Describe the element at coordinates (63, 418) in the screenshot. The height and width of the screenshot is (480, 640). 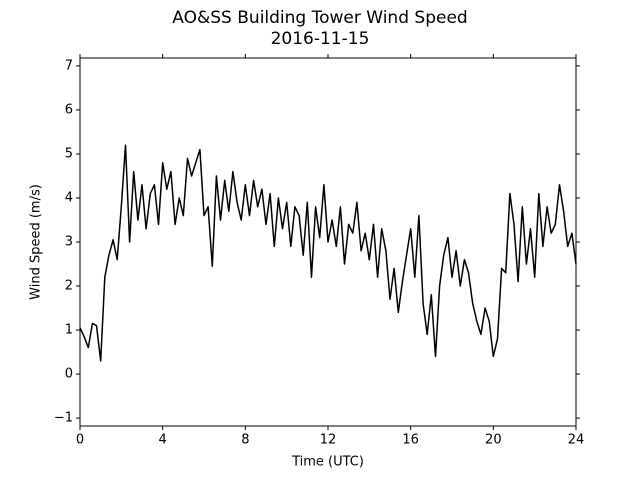
I see `y-tick-label: −1` at that location.